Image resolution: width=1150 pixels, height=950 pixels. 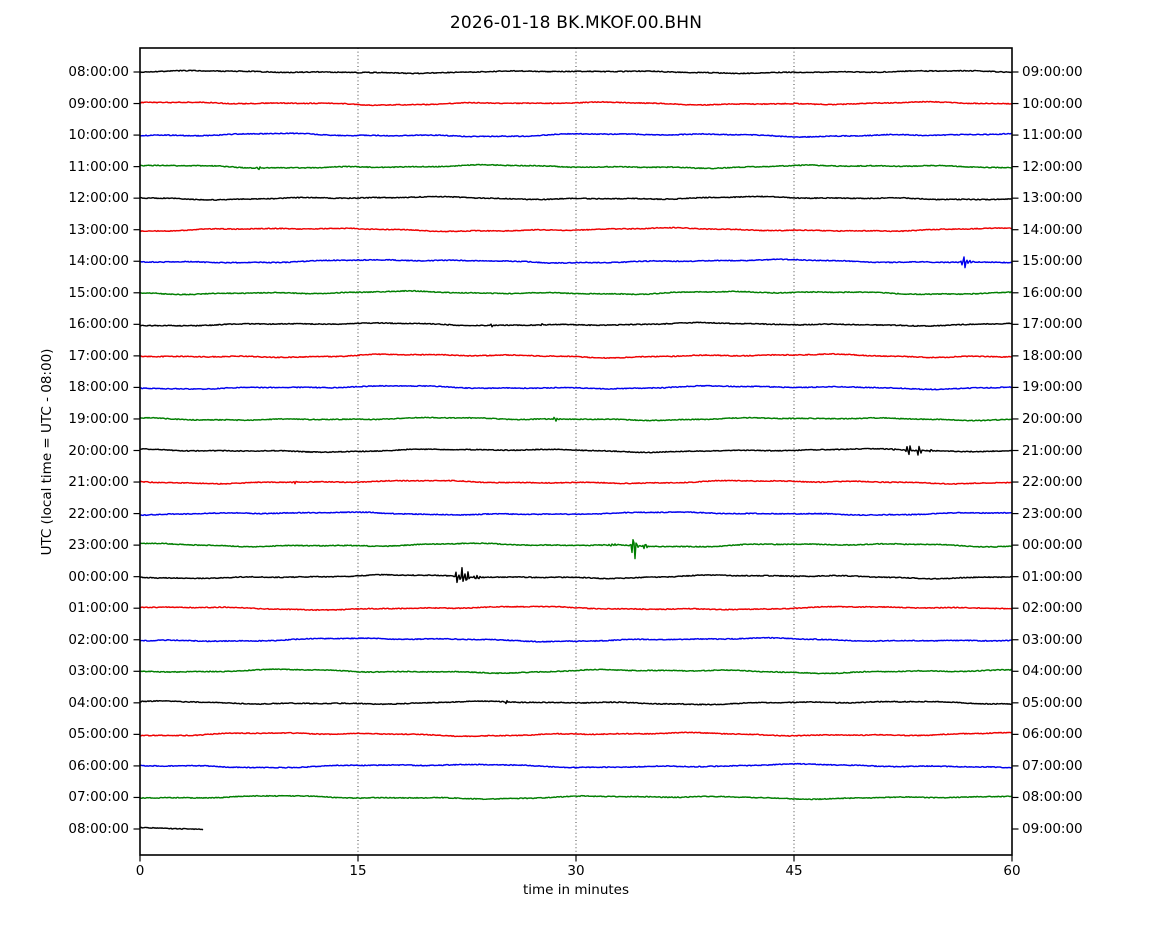 I want to click on local-tick-label: 19:00:00, so click(x=1052, y=387).